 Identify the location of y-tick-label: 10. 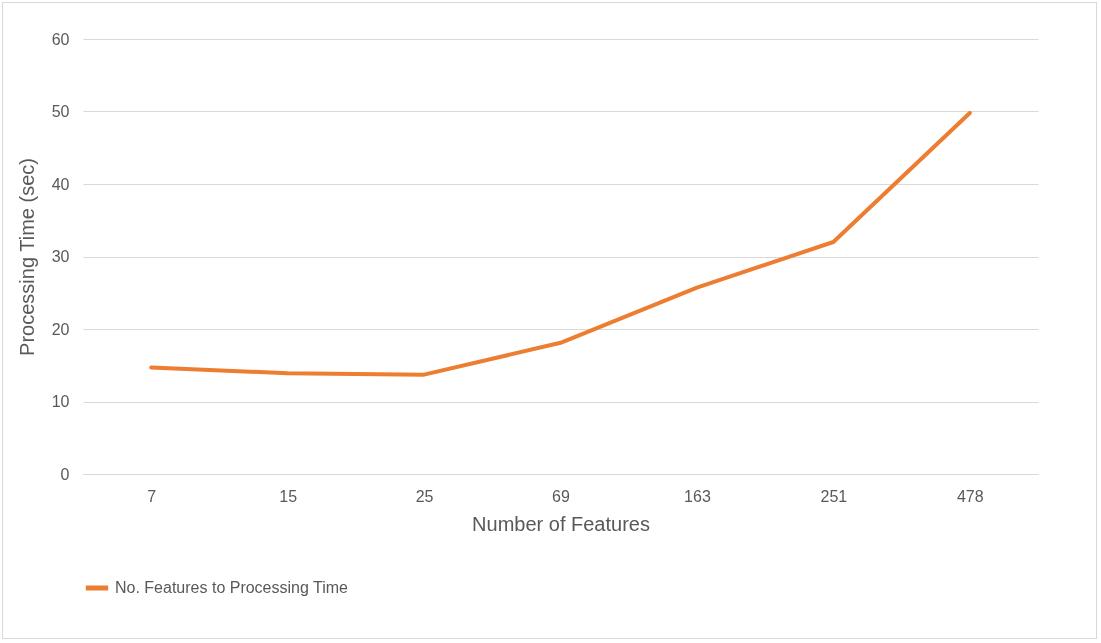
(60, 401).